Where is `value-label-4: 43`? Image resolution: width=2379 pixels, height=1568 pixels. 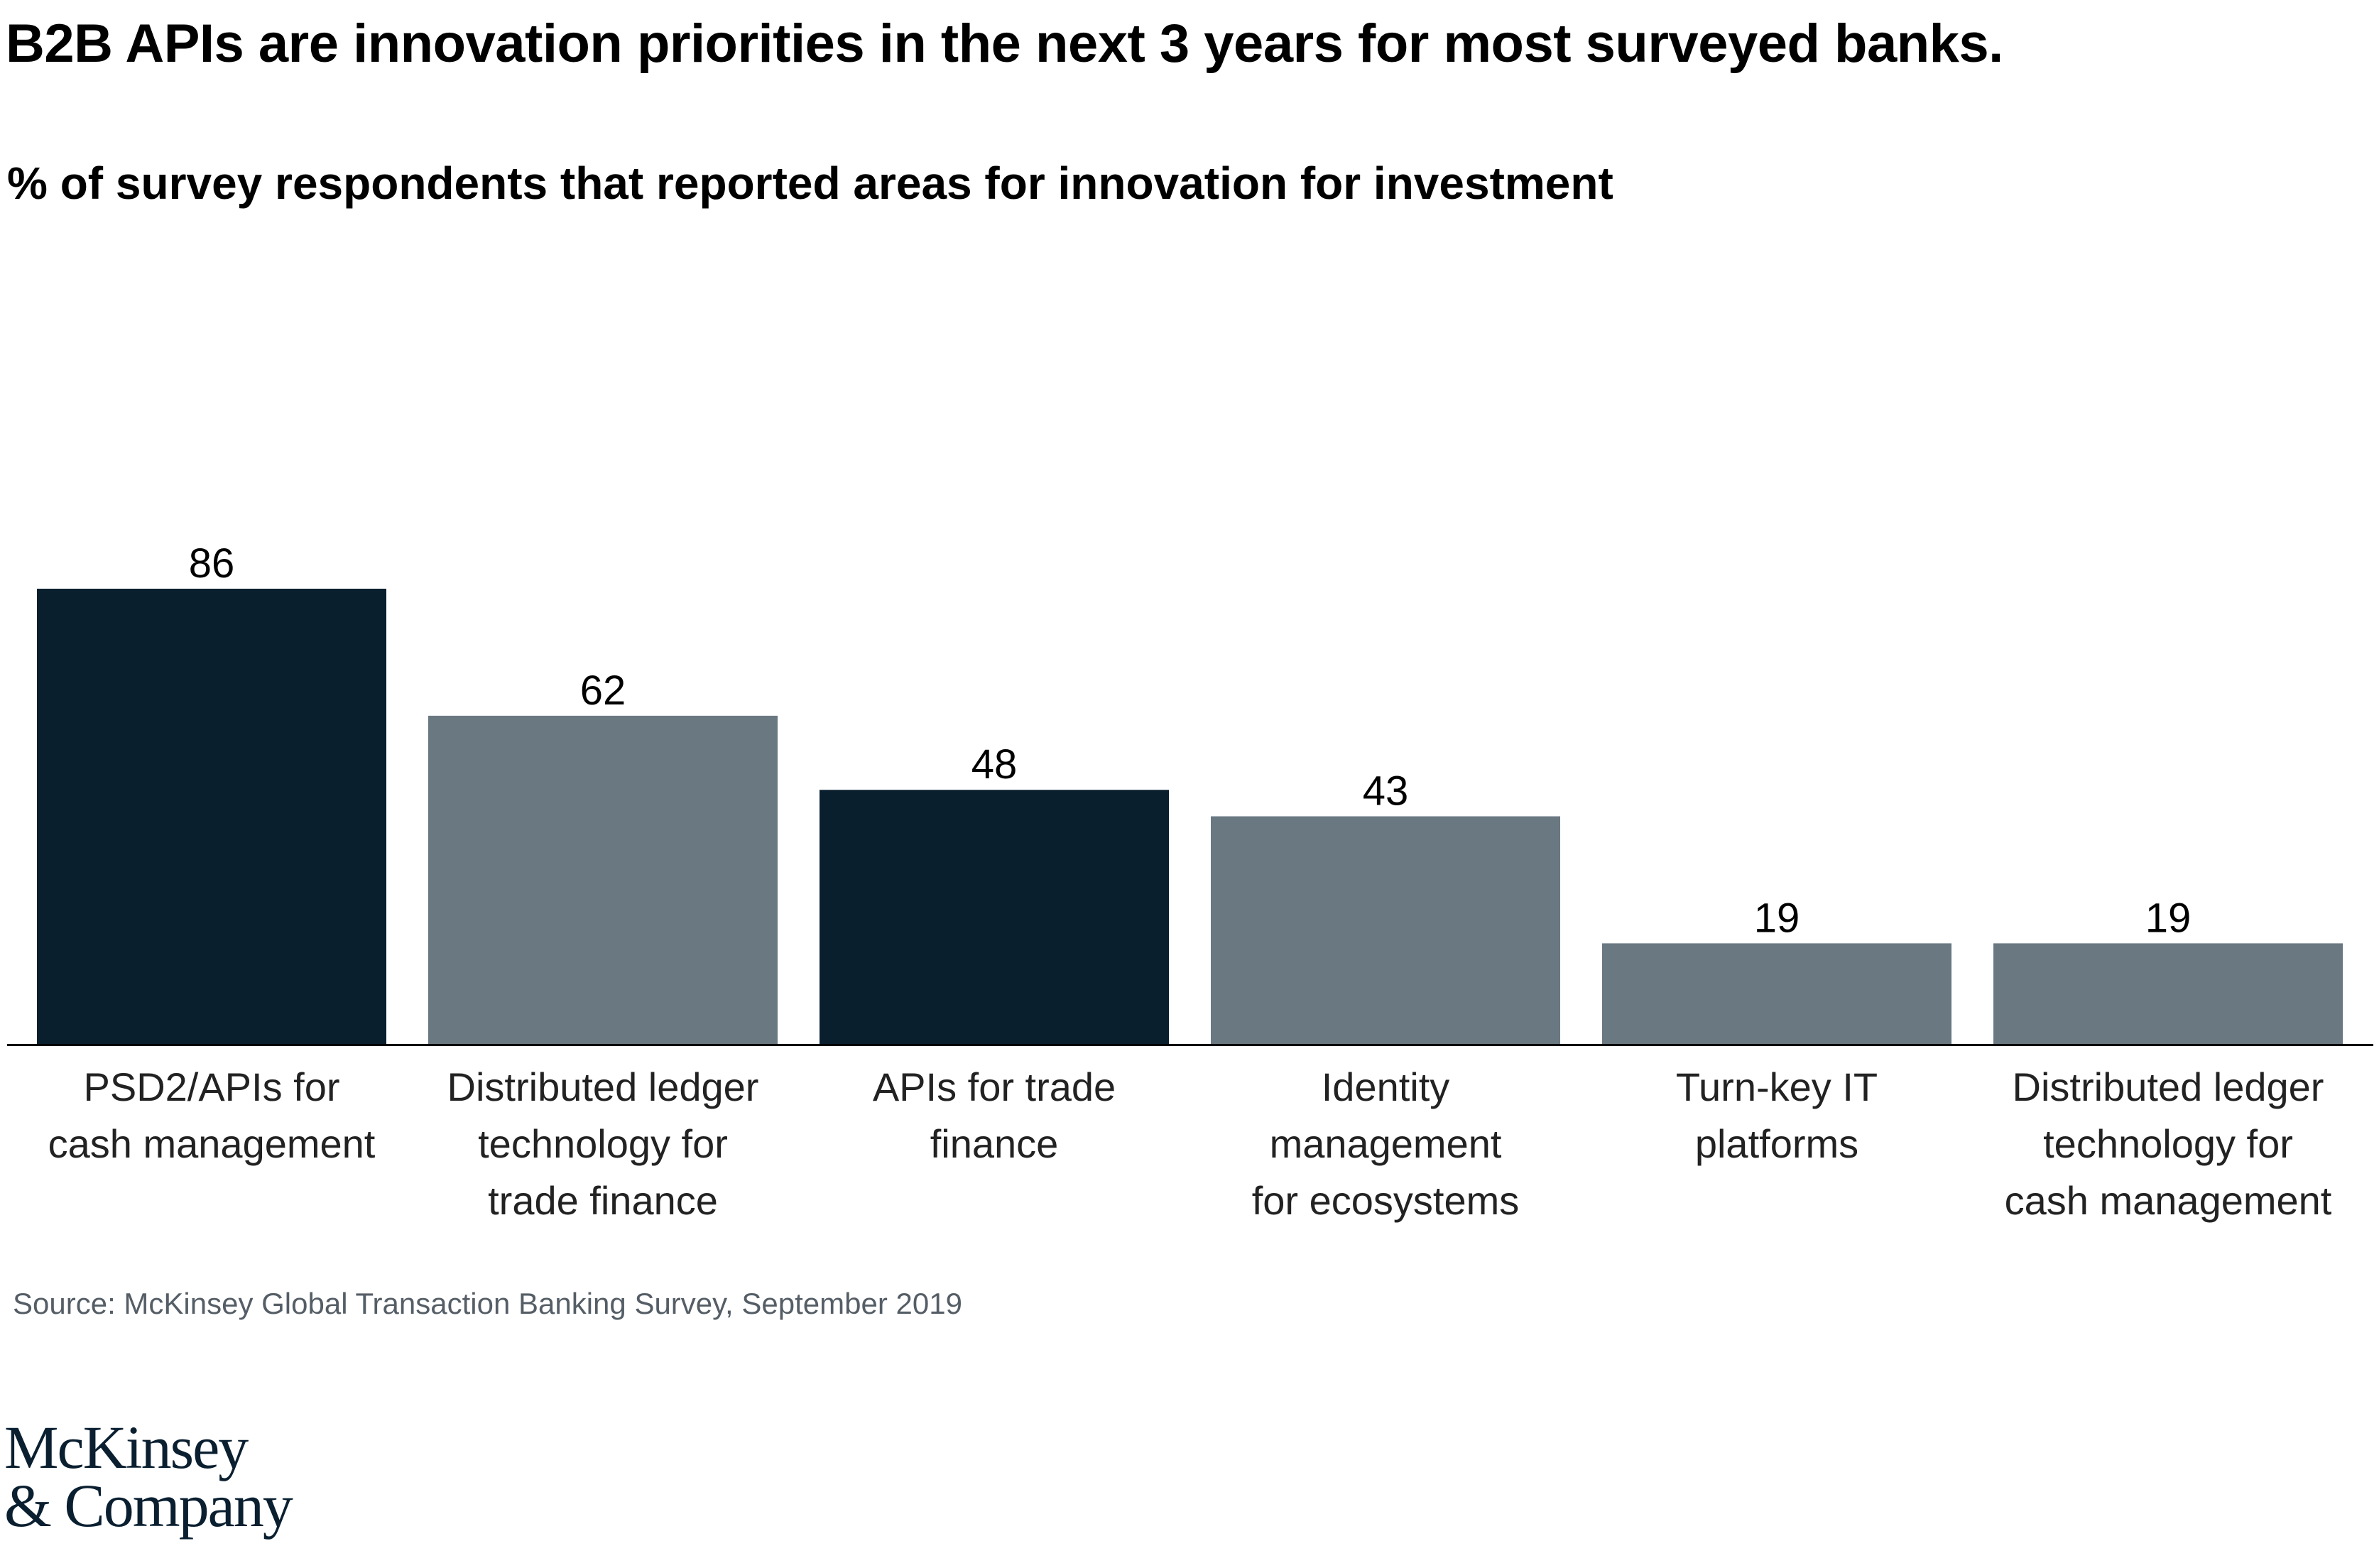
value-label-4: 43 is located at coordinates (1386, 791).